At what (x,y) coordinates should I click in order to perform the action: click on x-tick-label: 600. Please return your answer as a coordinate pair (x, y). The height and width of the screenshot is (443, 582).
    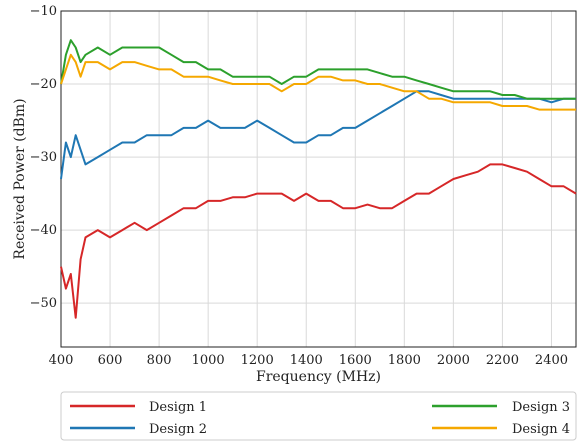
    Looking at the image, I should click on (110, 360).